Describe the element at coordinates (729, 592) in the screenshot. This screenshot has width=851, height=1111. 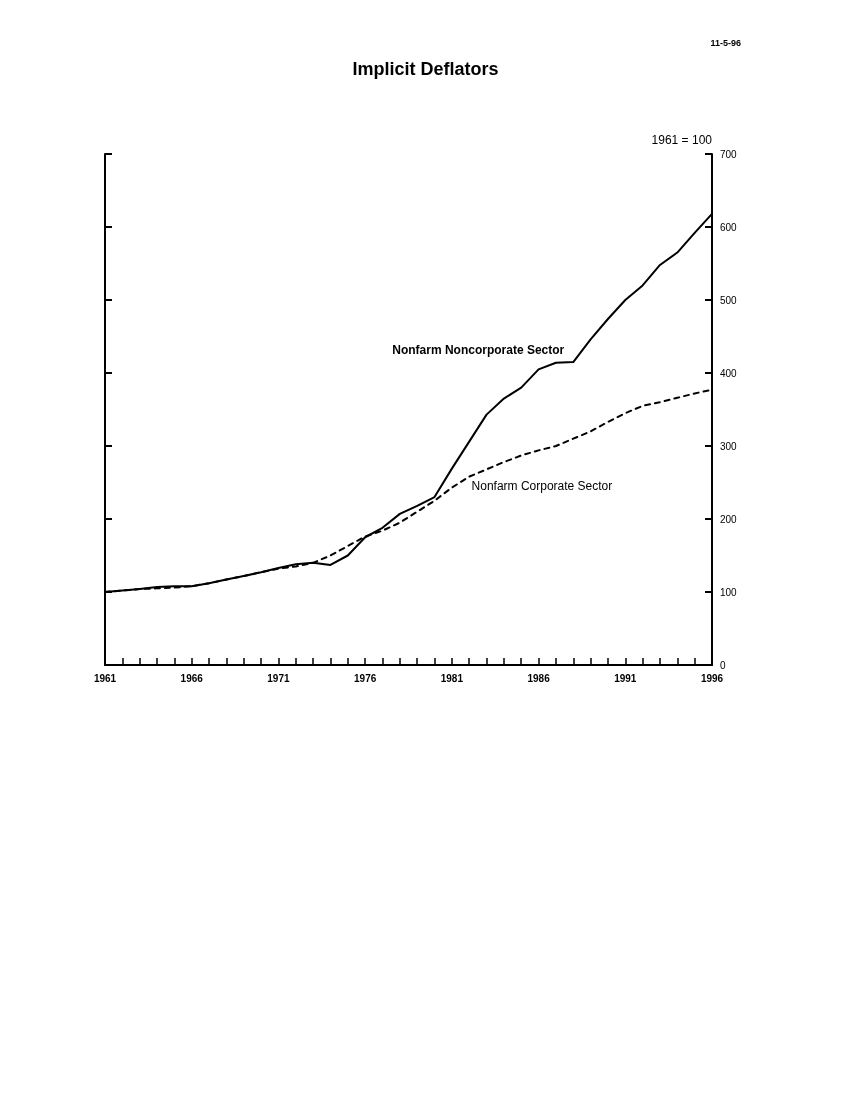
I see `y-tick-label: 100` at that location.